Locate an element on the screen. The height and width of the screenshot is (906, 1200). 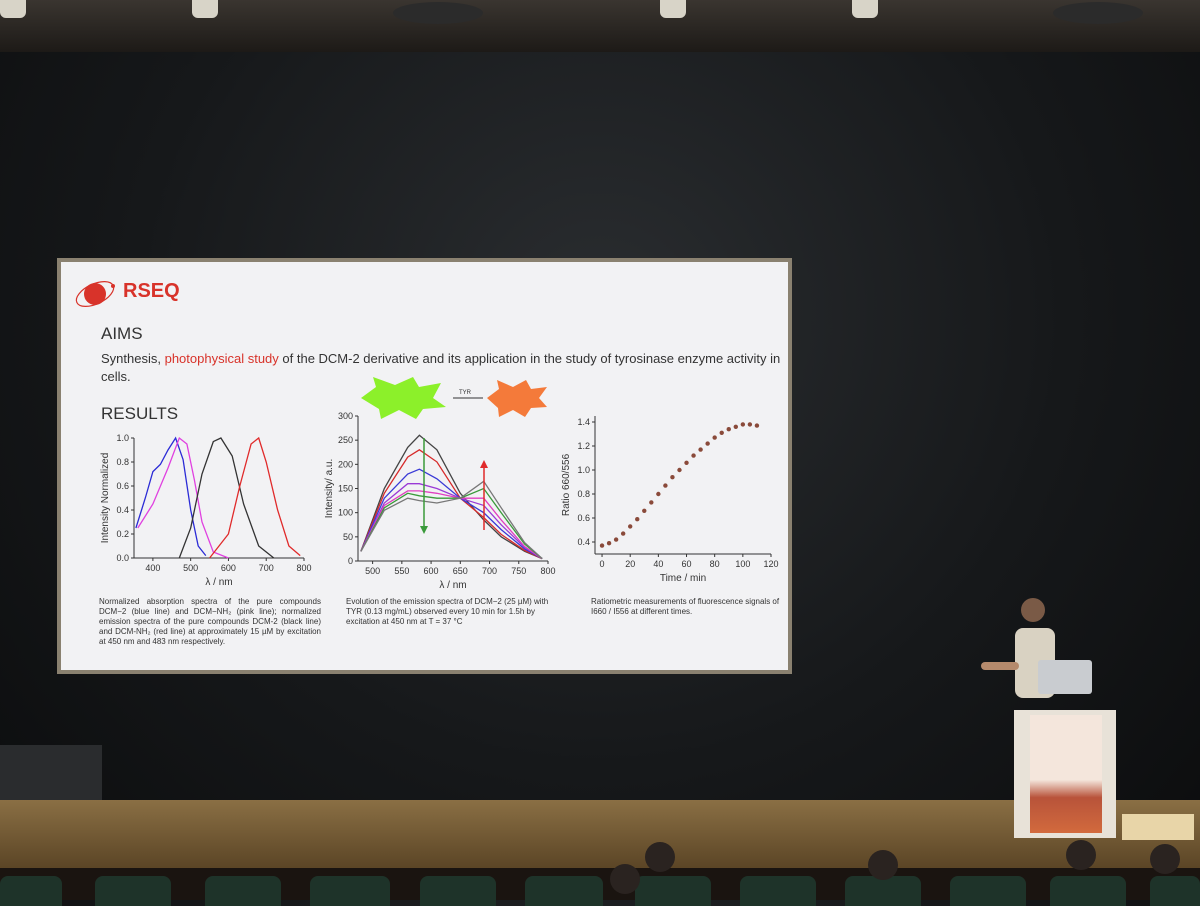
y-tick-label: 300 is located at coordinates (345, 416).